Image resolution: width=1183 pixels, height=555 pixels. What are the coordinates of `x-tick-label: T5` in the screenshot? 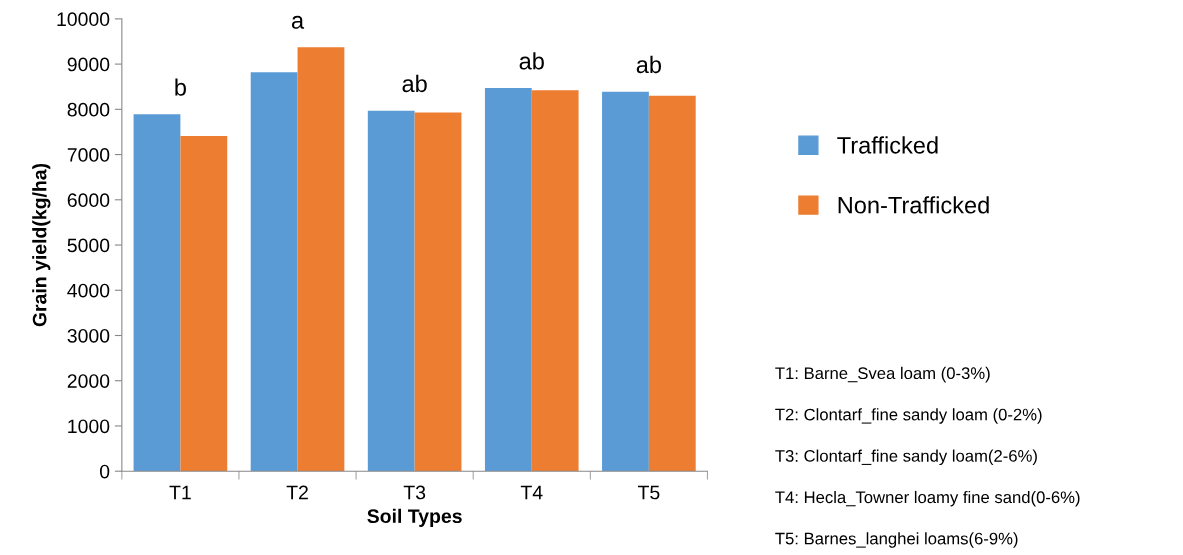 It's located at (648, 492).